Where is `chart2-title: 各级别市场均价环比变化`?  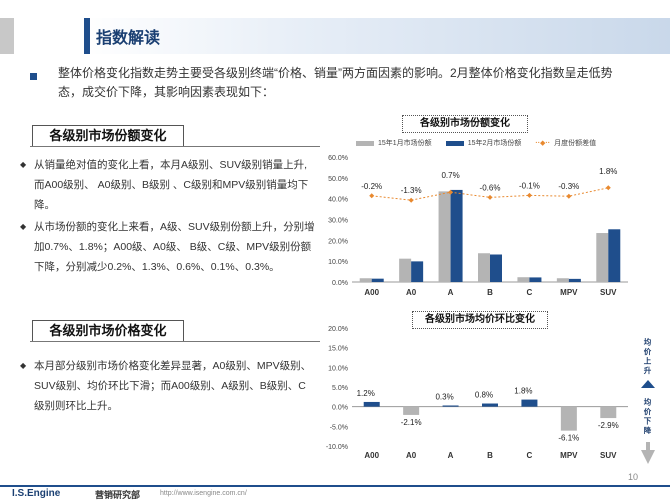 chart2-title: 各级别市场均价环比变化 is located at coordinates (480, 320).